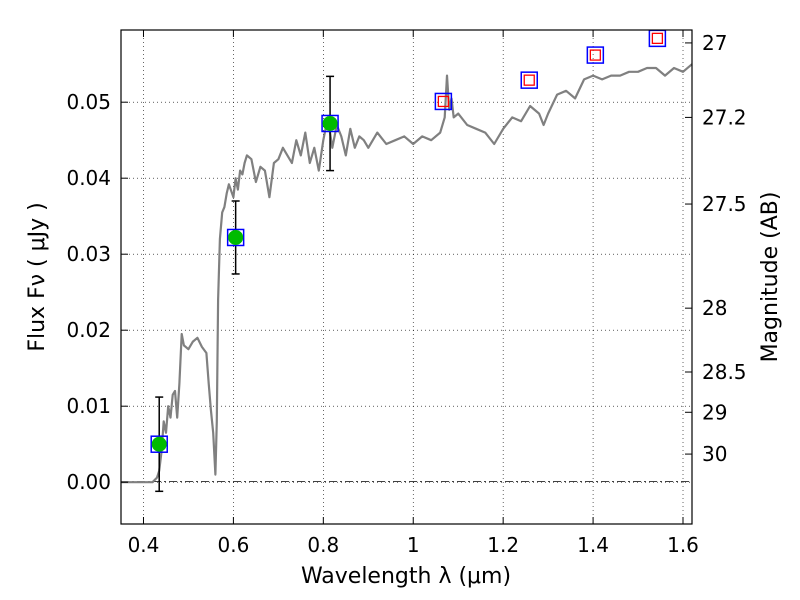 This screenshot has width=800, height=600. What do you see at coordinates (716, 248) in the screenshot?
I see `y2-axis-ticks: 27 27.2 27.5 28 28.5 29 30` at bounding box center [716, 248].